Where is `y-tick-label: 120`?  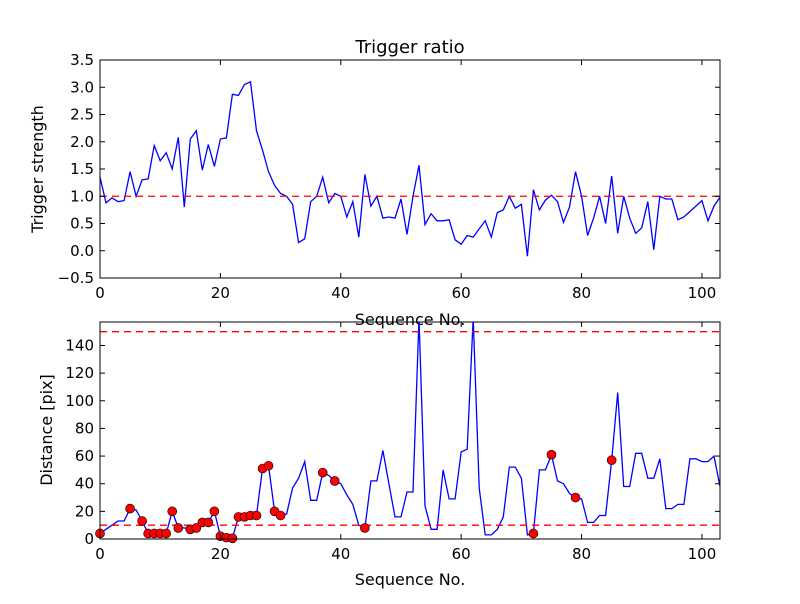
y-tick-label: 120 is located at coordinates (79, 373).